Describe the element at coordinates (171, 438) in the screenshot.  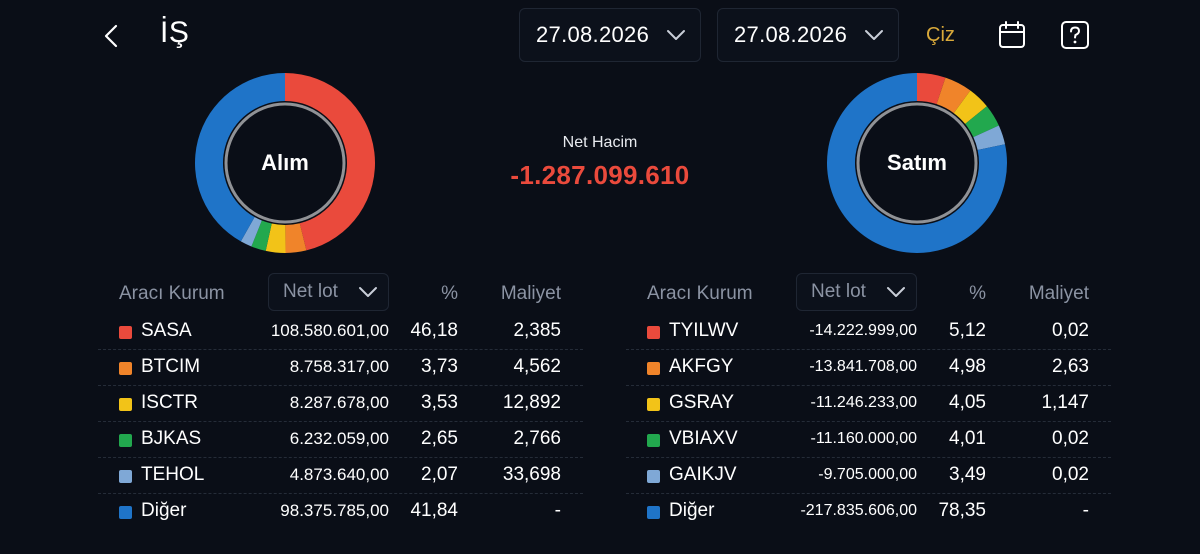
I see `broker-name: BJKAS` at that location.